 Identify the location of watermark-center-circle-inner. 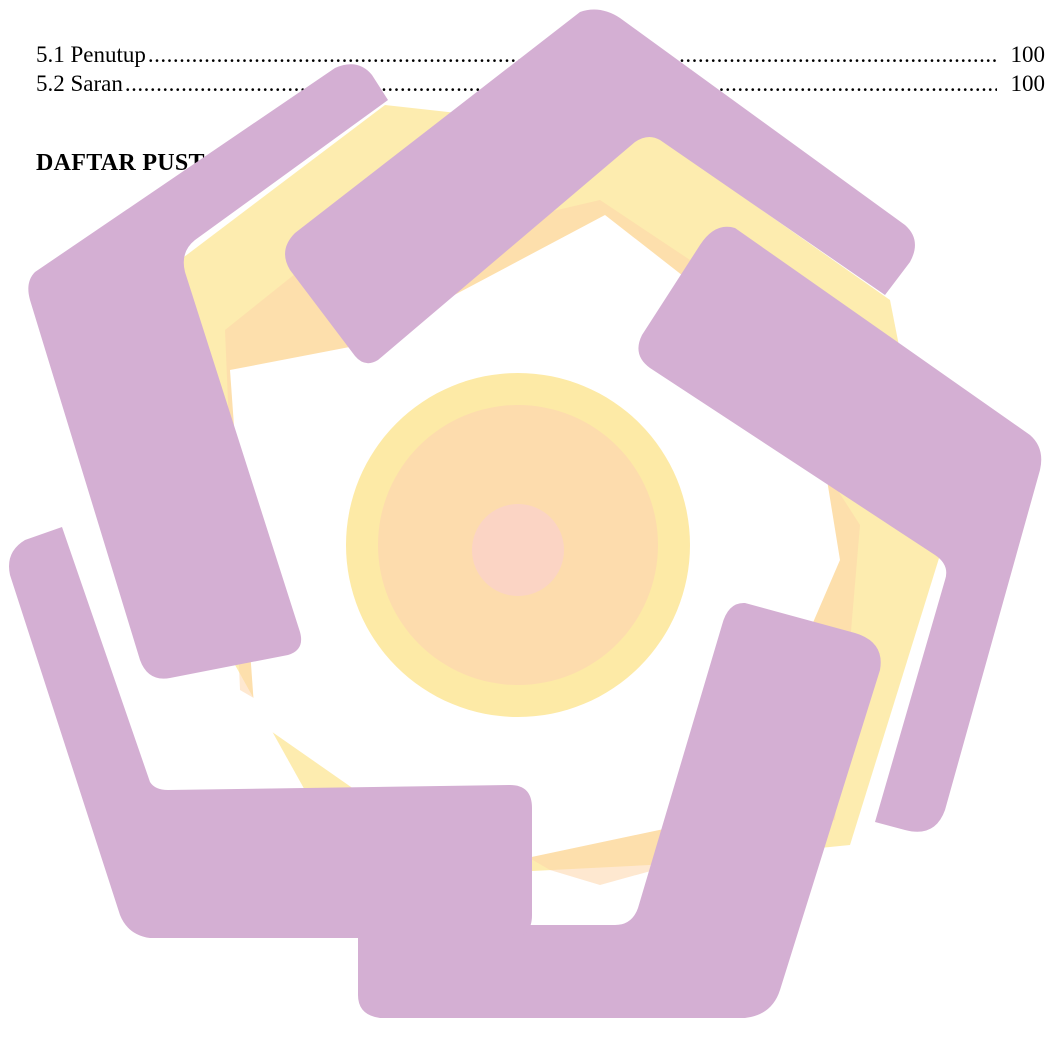
(518, 545).